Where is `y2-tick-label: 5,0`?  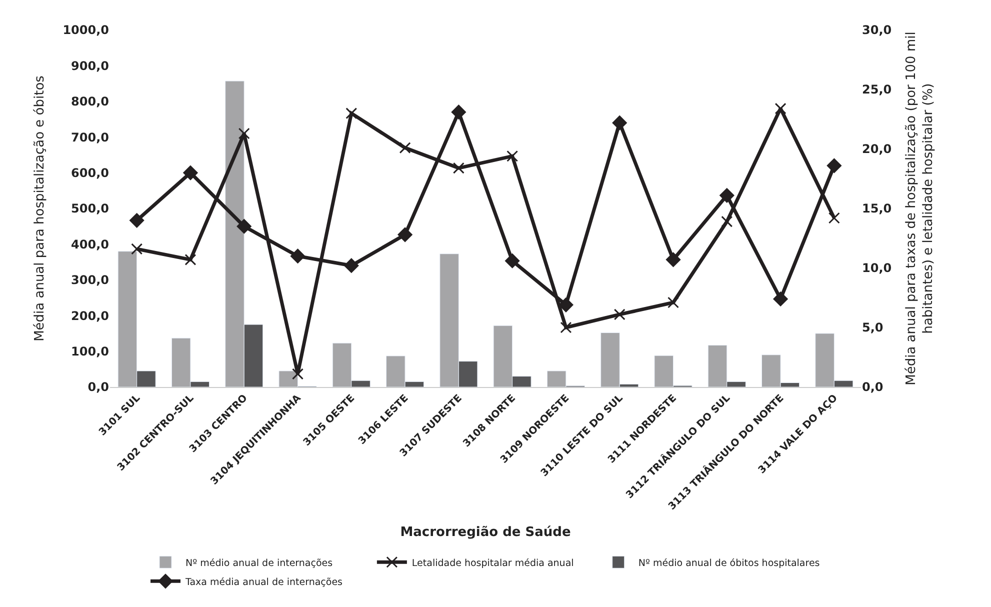 y2-tick-label: 5,0 is located at coordinates (873, 327).